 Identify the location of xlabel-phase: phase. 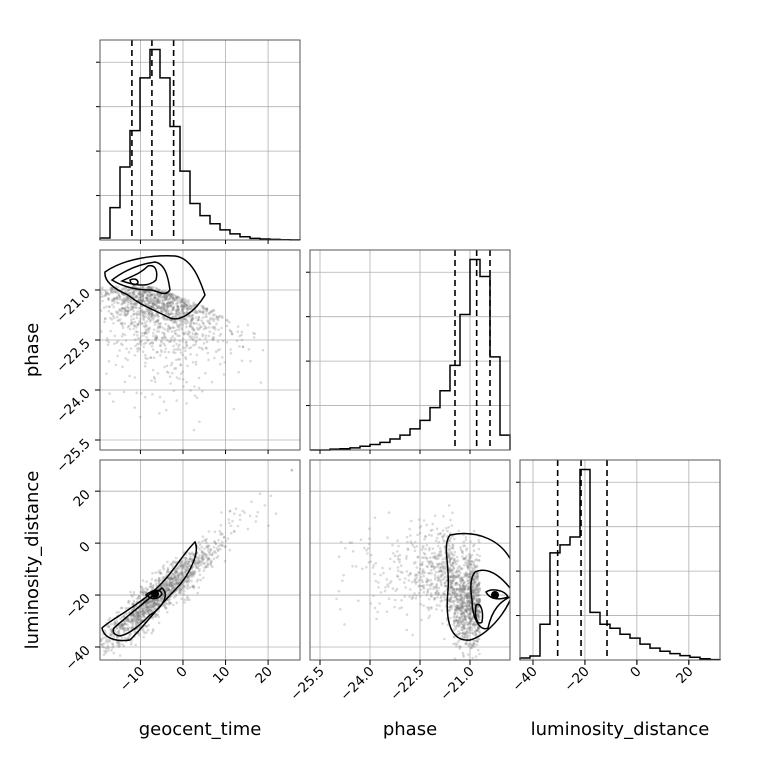
(410, 729).